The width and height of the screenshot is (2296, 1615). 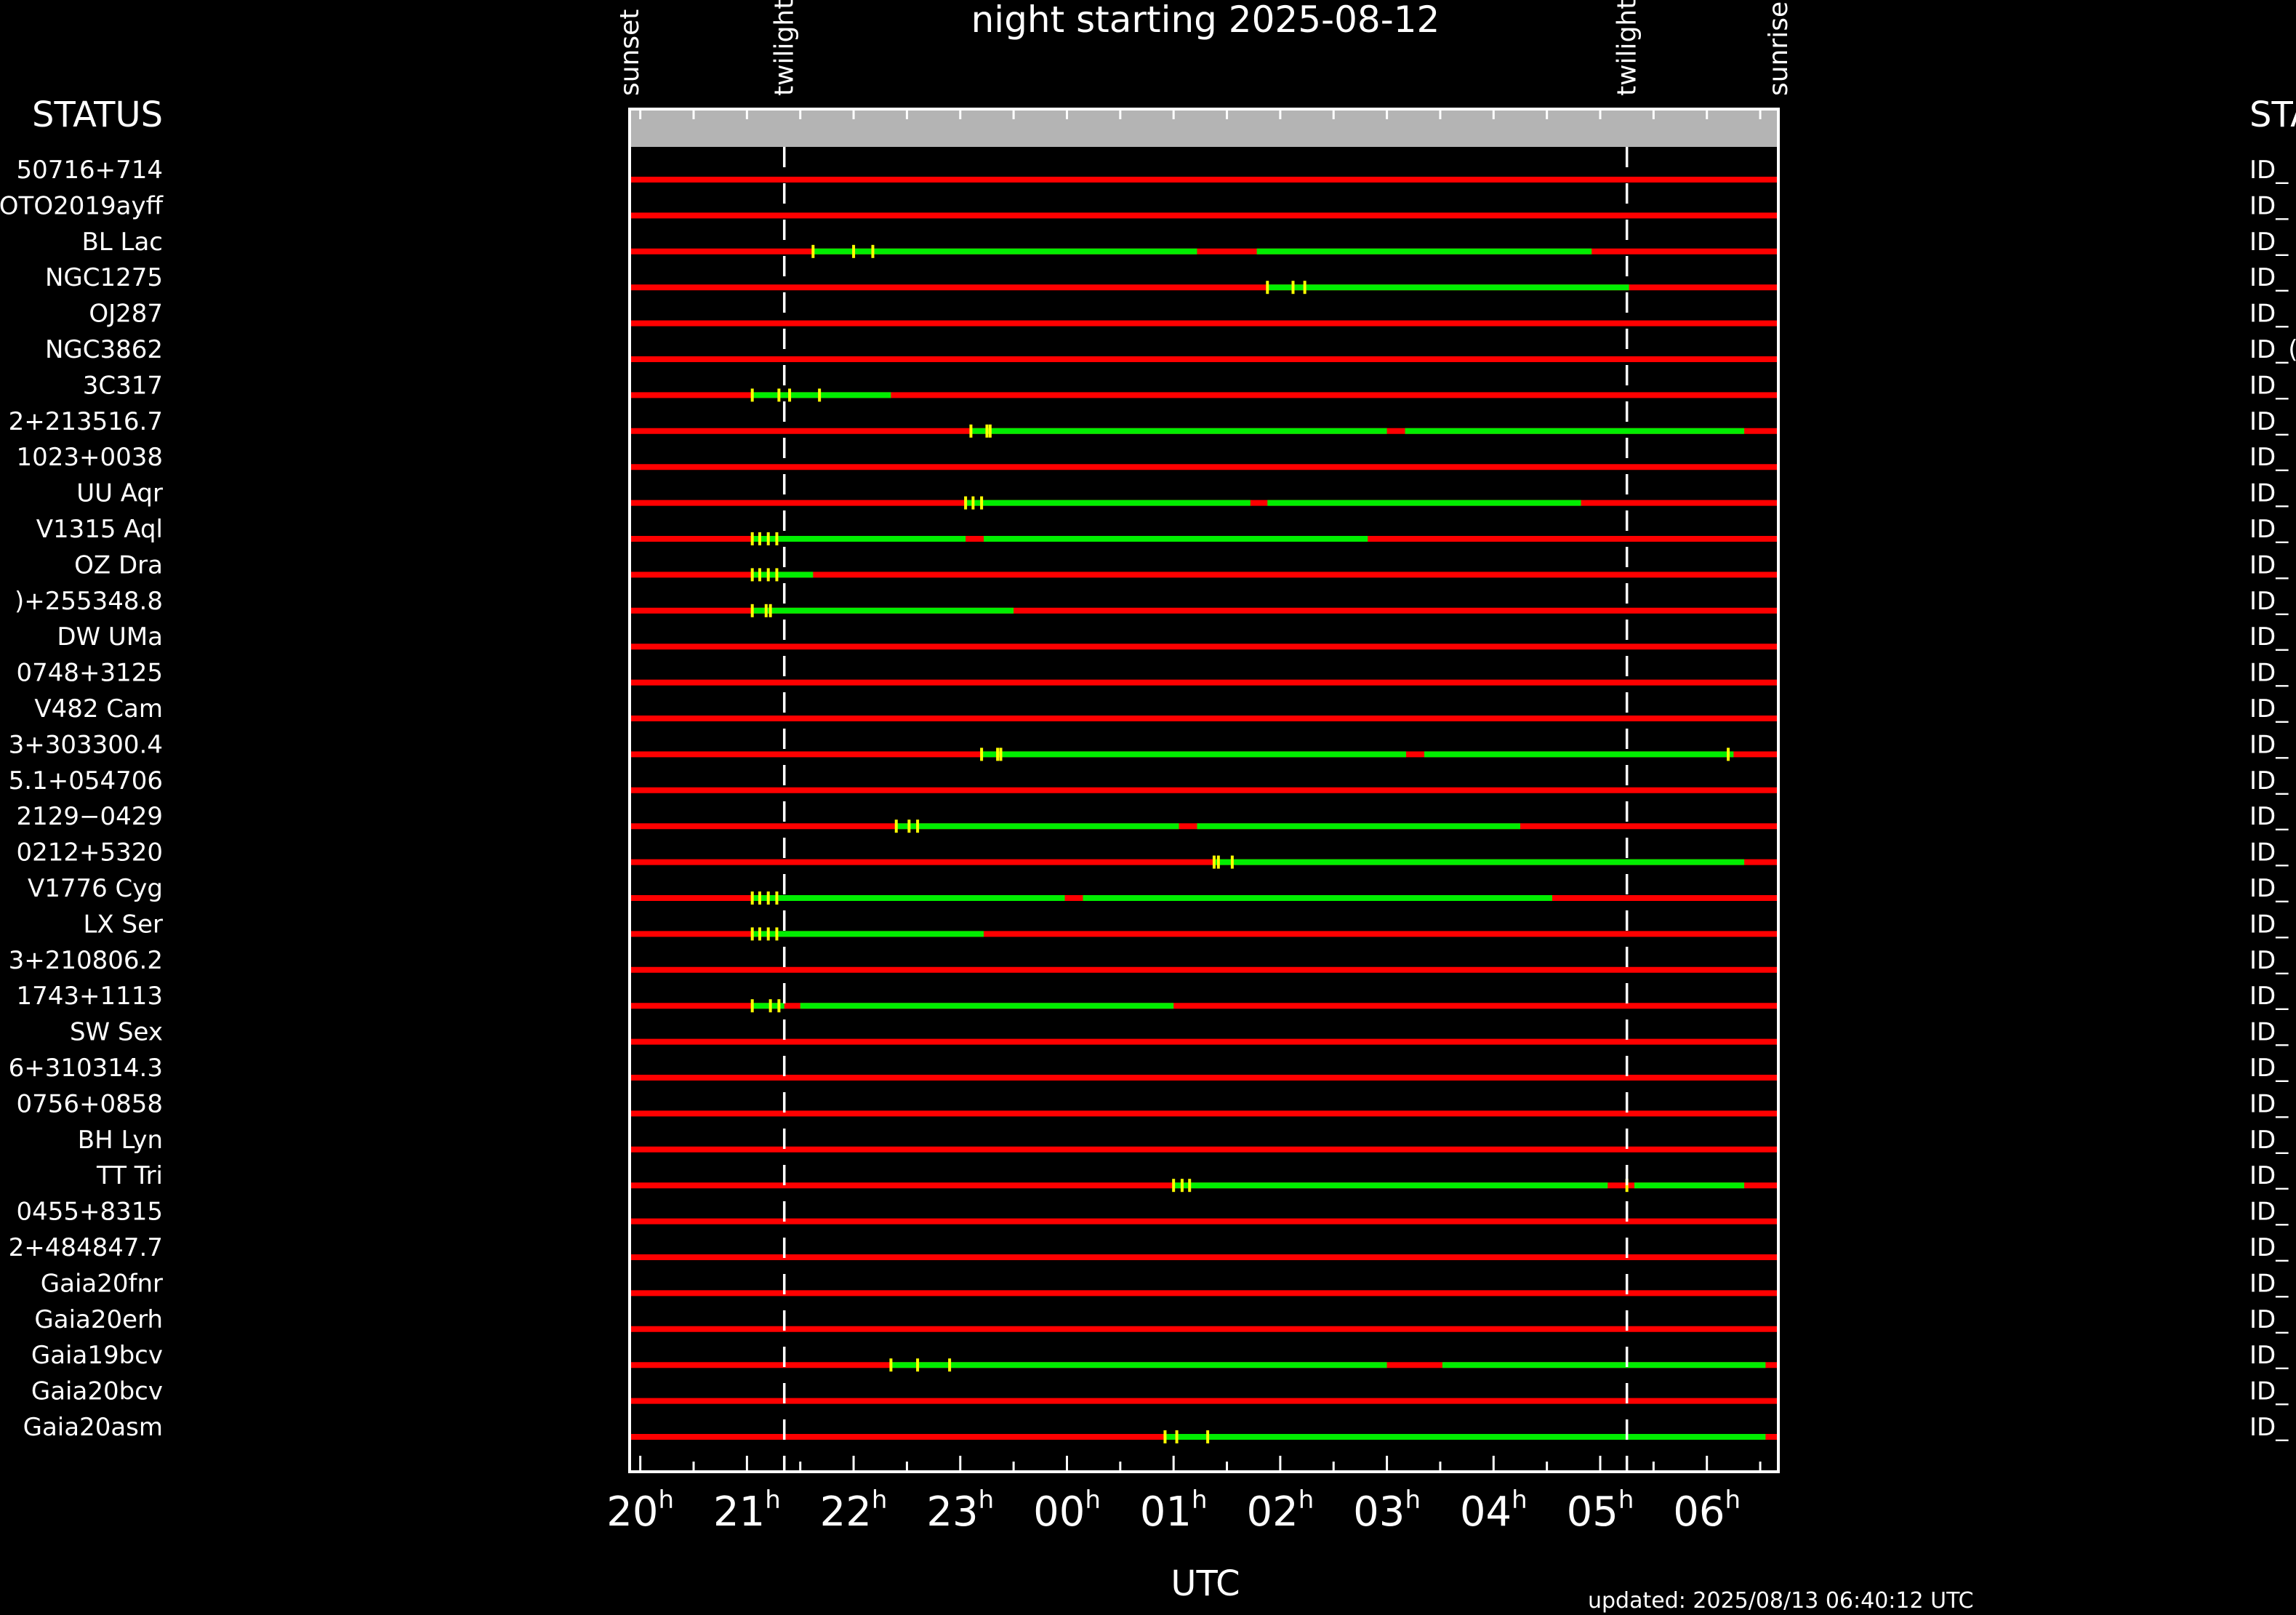 What do you see at coordinates (1067, 1511) in the screenshot?
I see `x-tick-label: 00h` at bounding box center [1067, 1511].